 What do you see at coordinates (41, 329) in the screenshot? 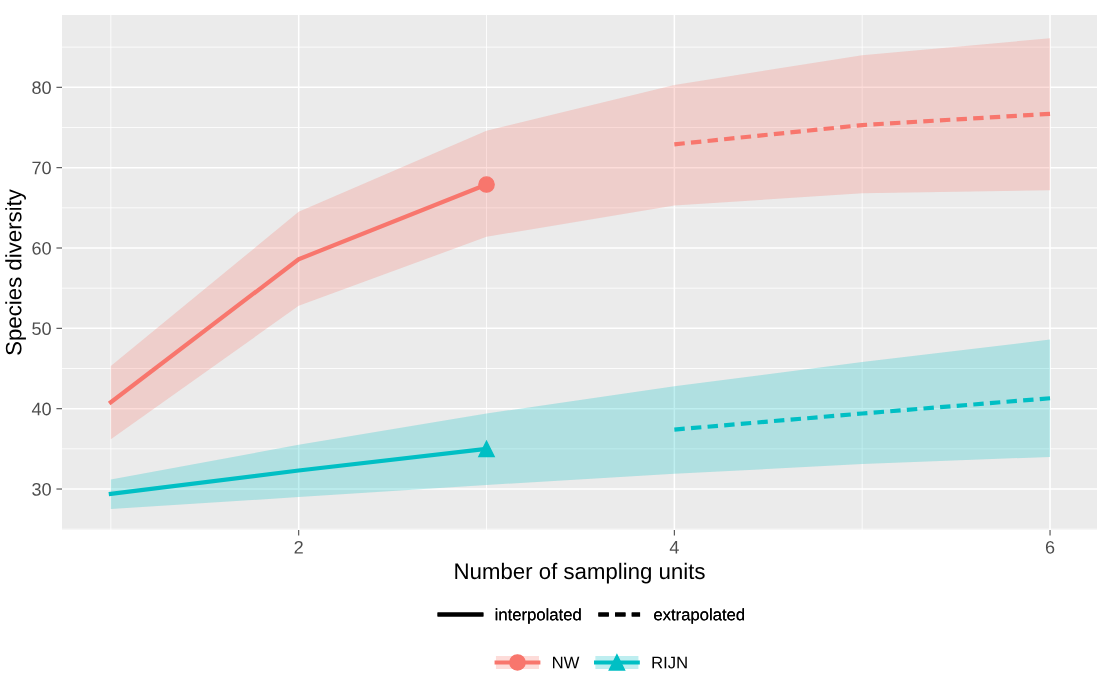
I see `y-tick-label: 50` at bounding box center [41, 329].